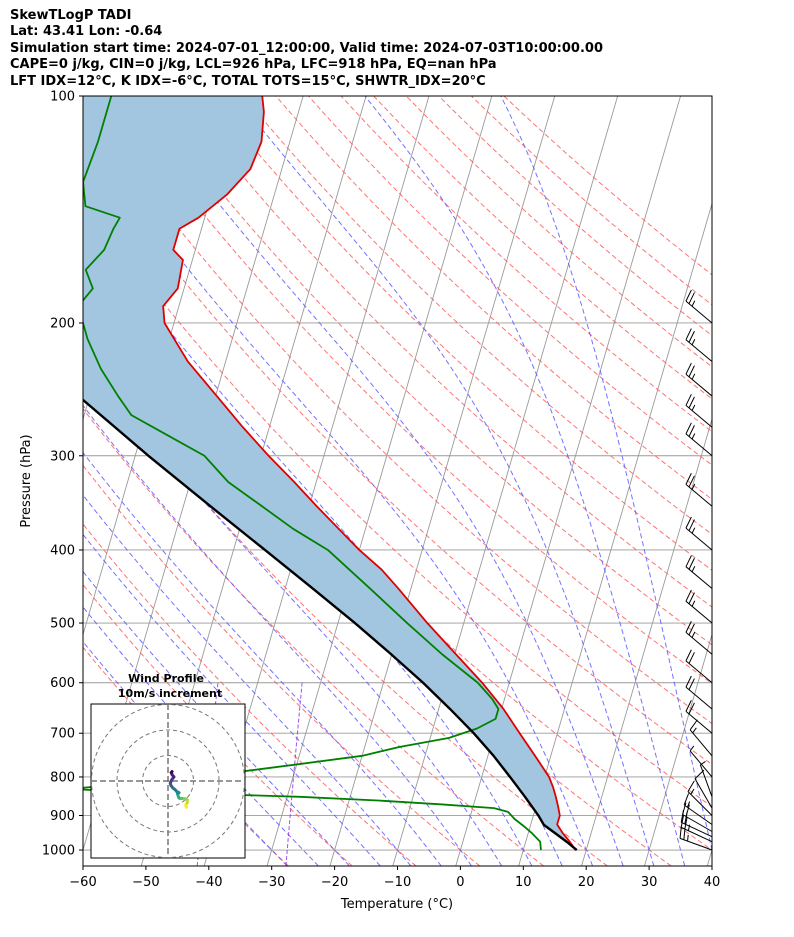 Image resolution: width=794 pixels, height=937 pixels. I want to click on location-line: Lat: 43.41 Lon: -0.64, so click(86, 32).